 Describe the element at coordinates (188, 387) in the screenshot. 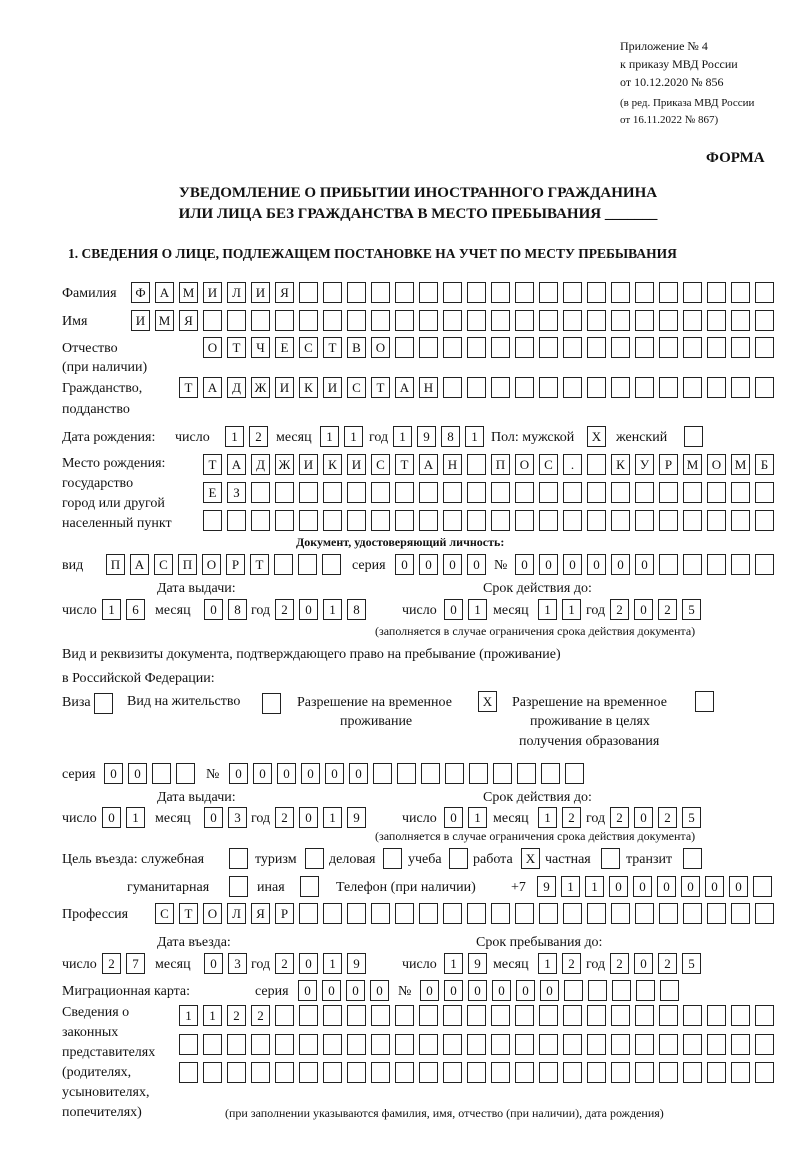

I see `char-cell: Т` at that location.